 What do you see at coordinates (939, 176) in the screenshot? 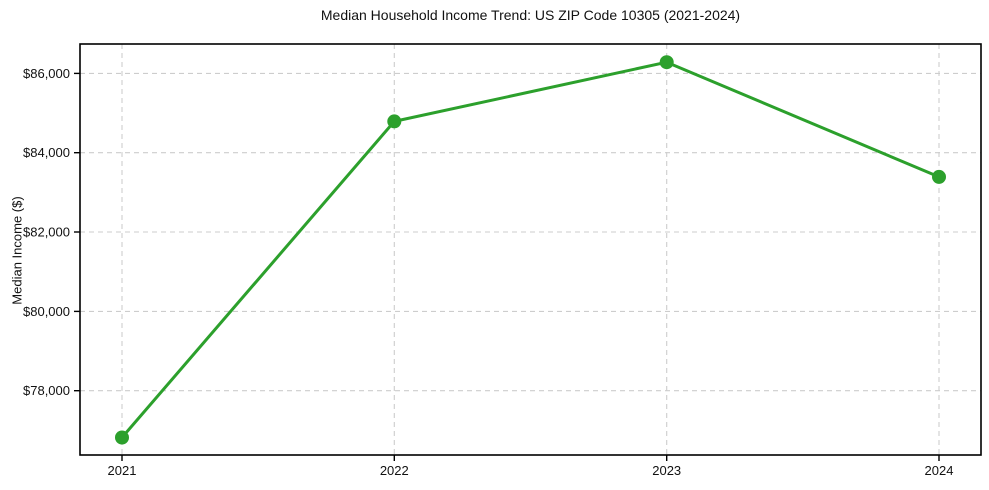
I see `data-point-marker-2024` at bounding box center [939, 176].